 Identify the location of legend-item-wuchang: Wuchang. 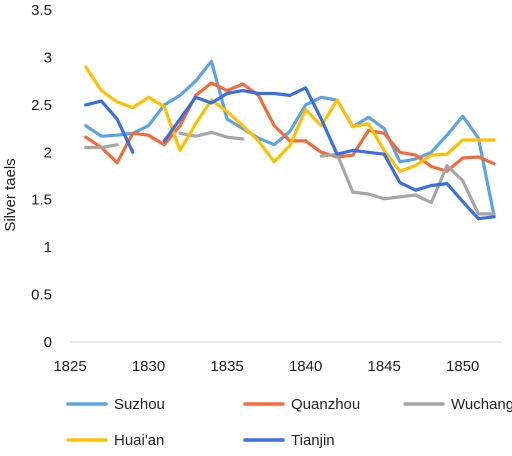
(457, 404).